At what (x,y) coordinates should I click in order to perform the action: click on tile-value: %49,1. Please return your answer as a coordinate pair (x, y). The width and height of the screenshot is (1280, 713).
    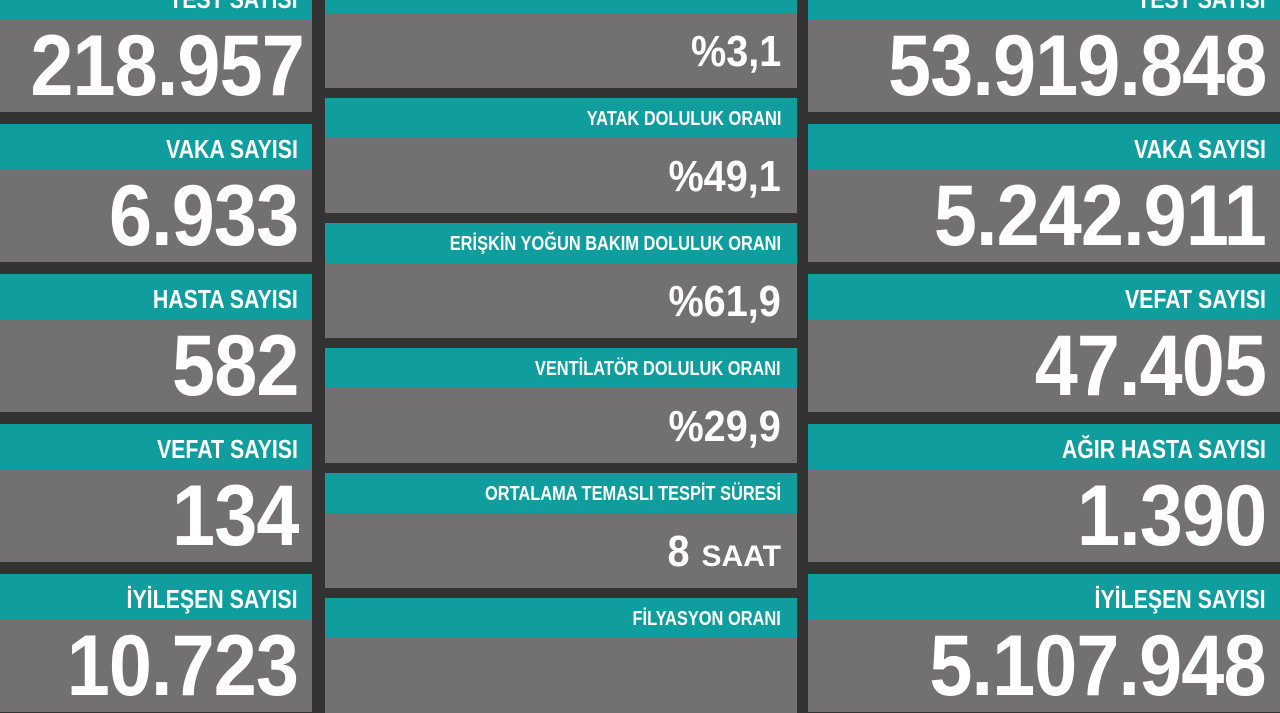
    Looking at the image, I should click on (561, 175).